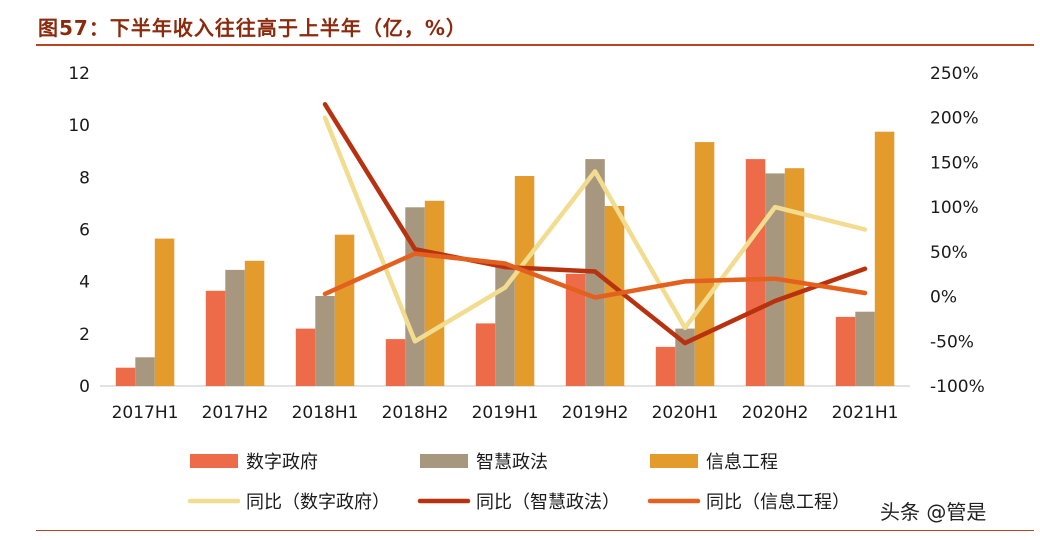  I want to click on y-left-tick: 0, so click(84, 387).